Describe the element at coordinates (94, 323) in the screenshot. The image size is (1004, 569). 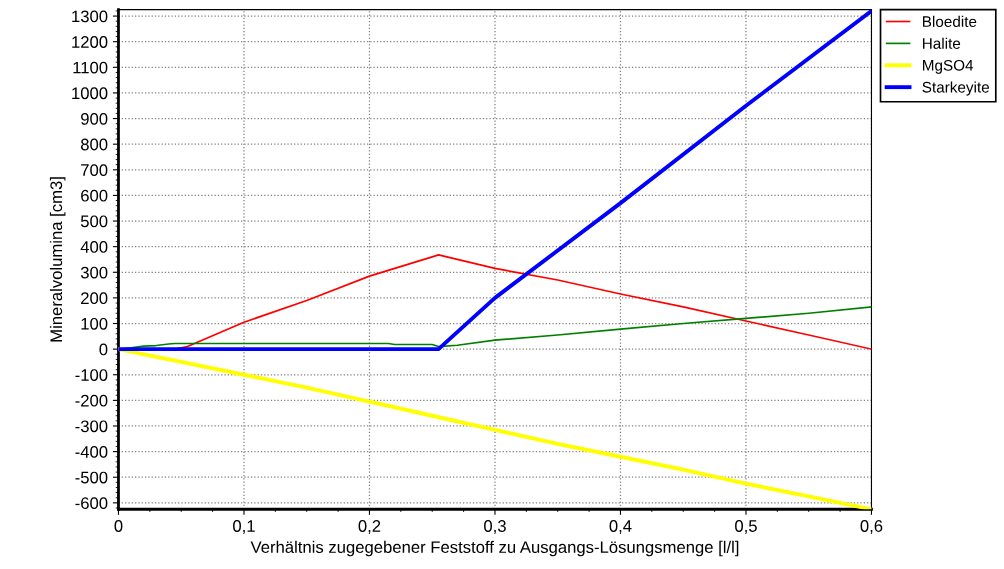
I see `y-tick-label: 100` at that location.